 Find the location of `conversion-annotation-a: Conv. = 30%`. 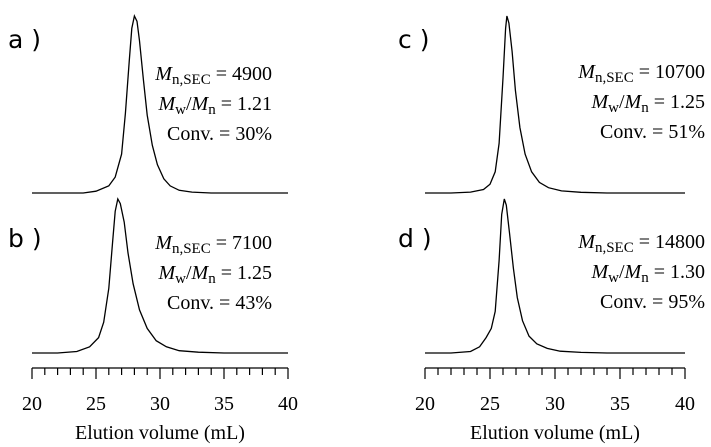

conversion-annotation-a: Conv. = 30% is located at coordinates (219, 134).